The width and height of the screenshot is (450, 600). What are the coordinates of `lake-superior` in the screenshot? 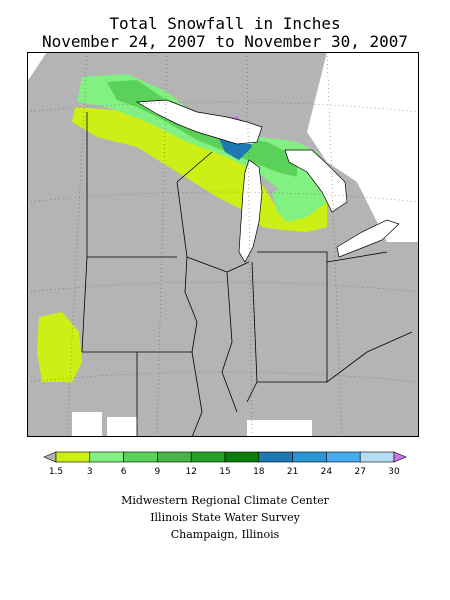 It's located at (199, 122).